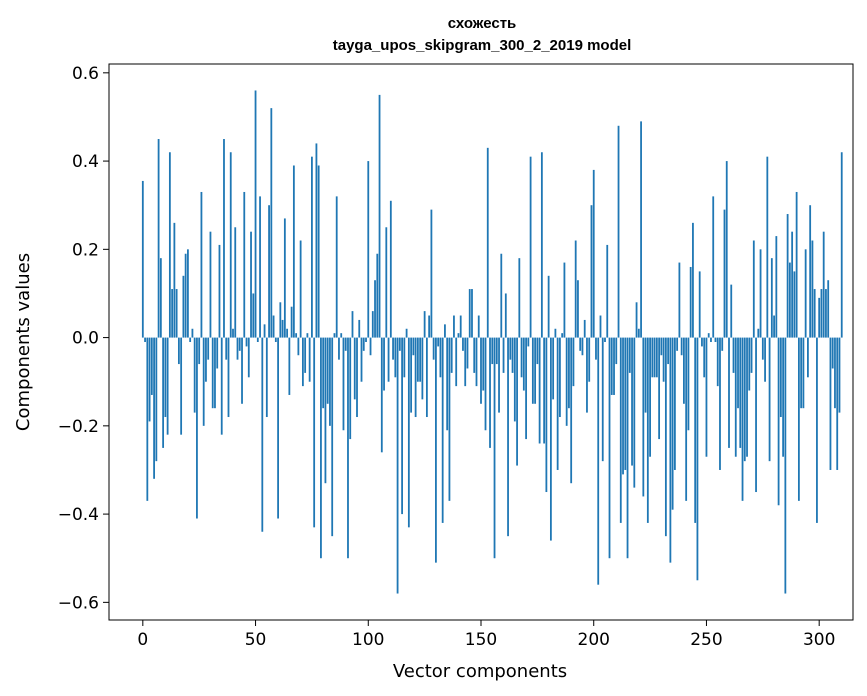 The width and height of the screenshot is (867, 696). What do you see at coordinates (78, 427) in the screenshot?
I see `y-tick-label: −0.2` at bounding box center [78, 427].